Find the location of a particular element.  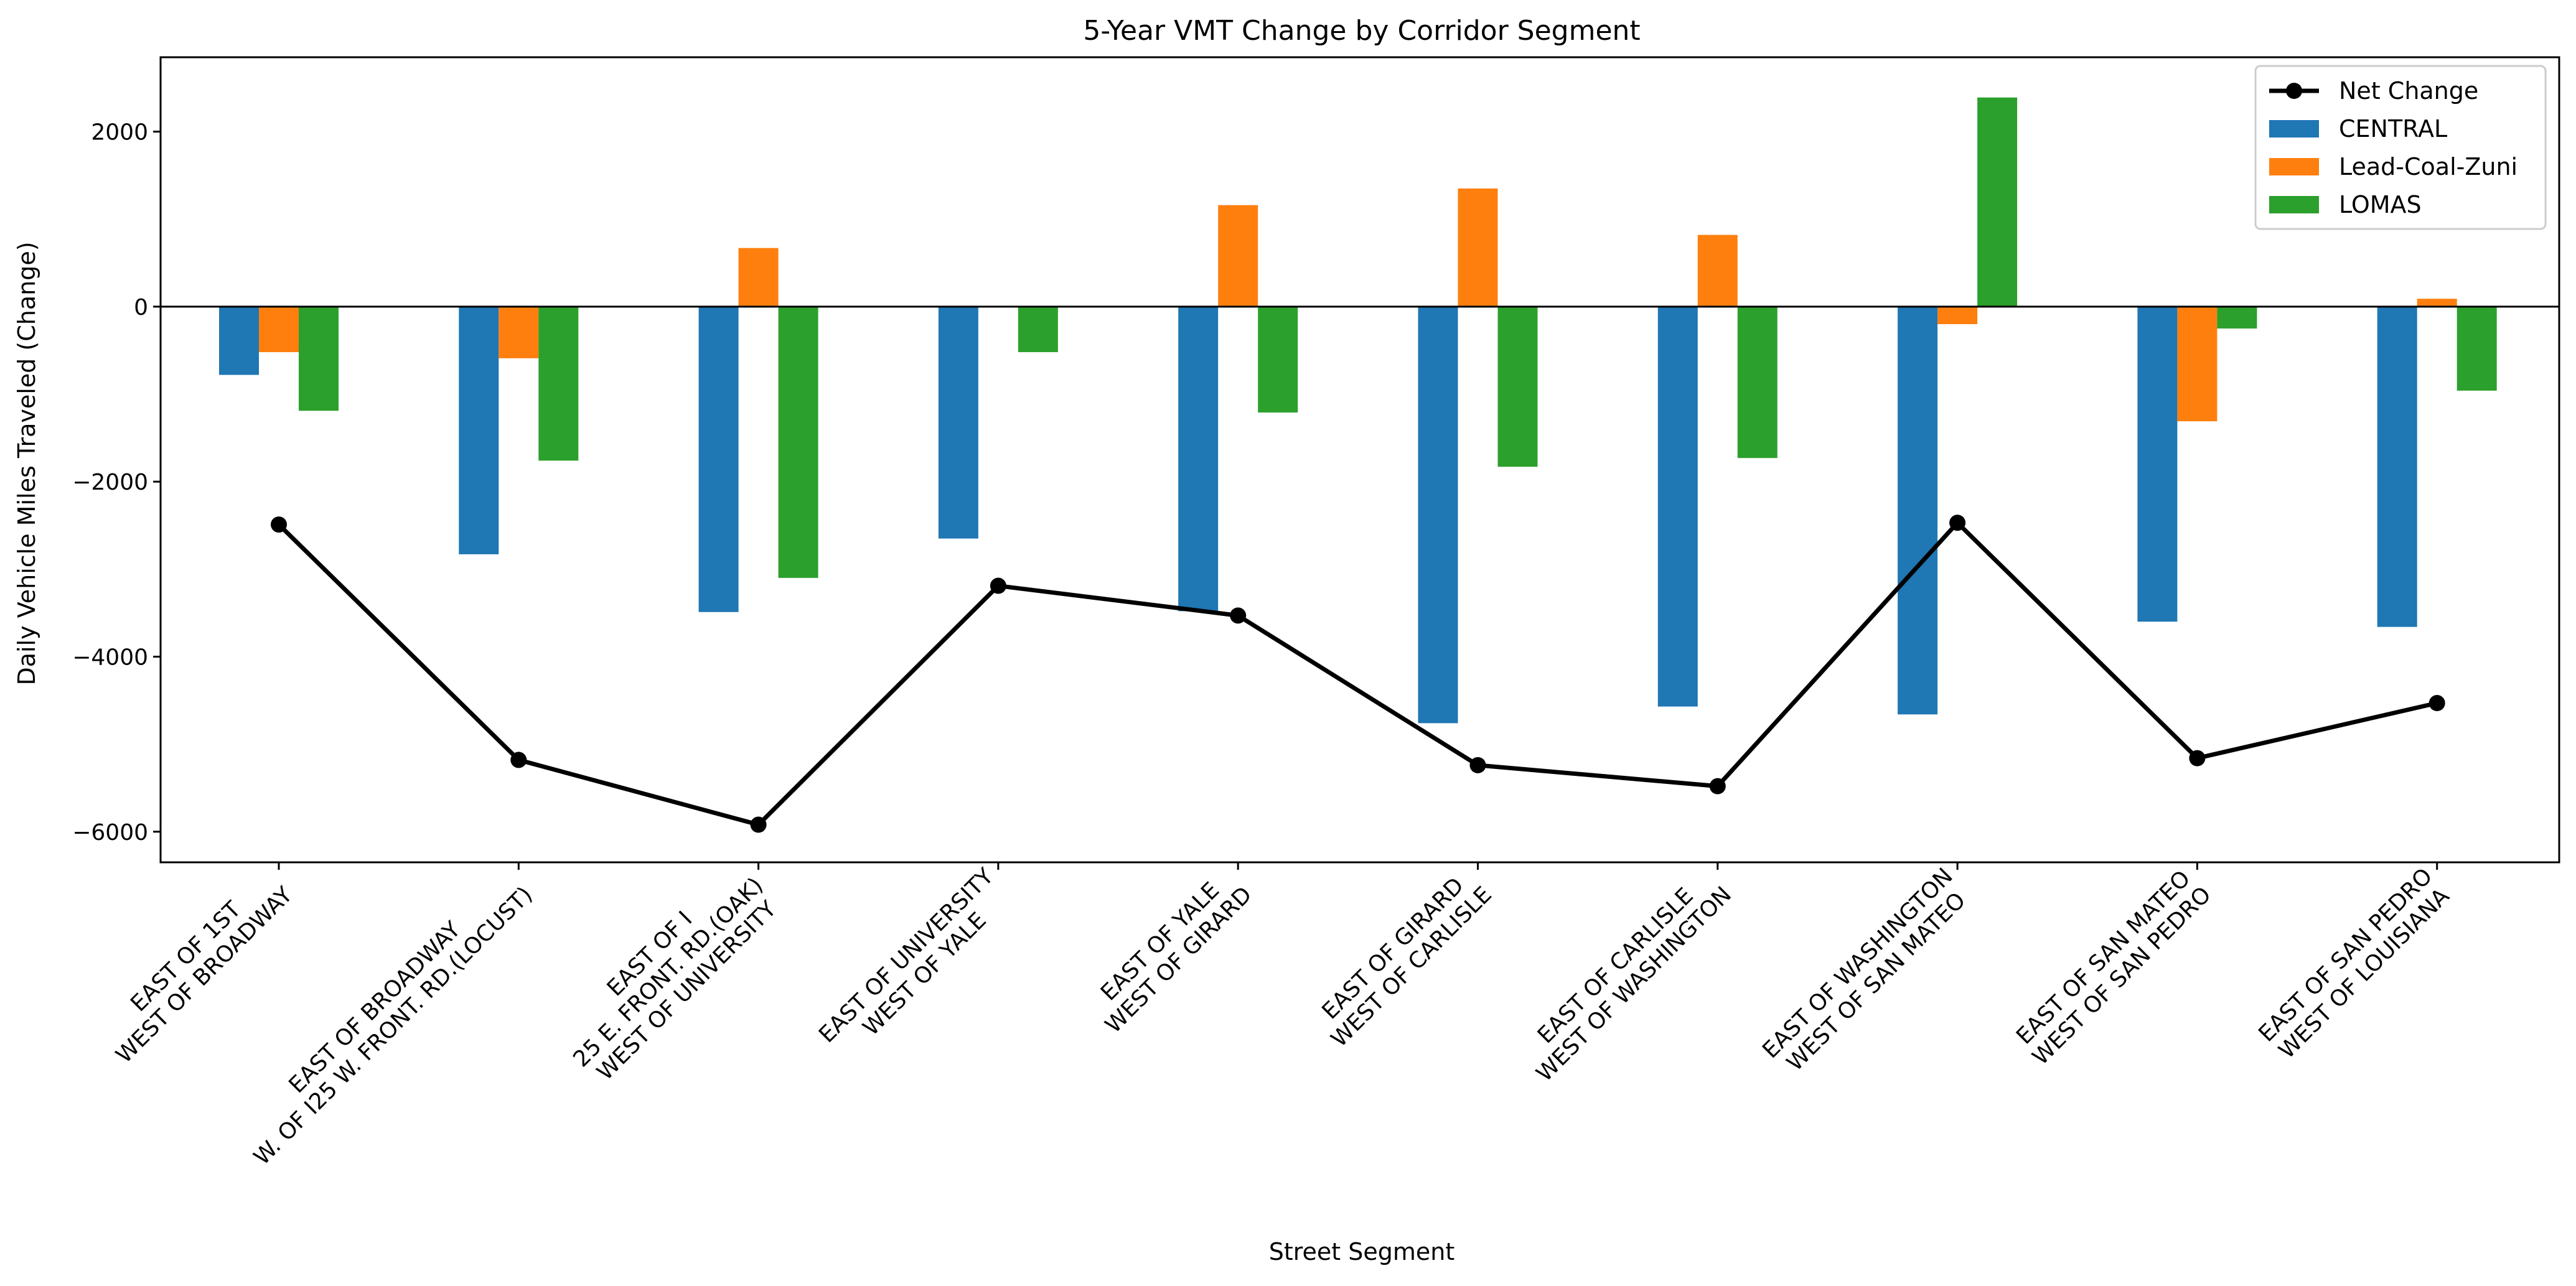

y-tick-label: 0 is located at coordinates (141, 307).